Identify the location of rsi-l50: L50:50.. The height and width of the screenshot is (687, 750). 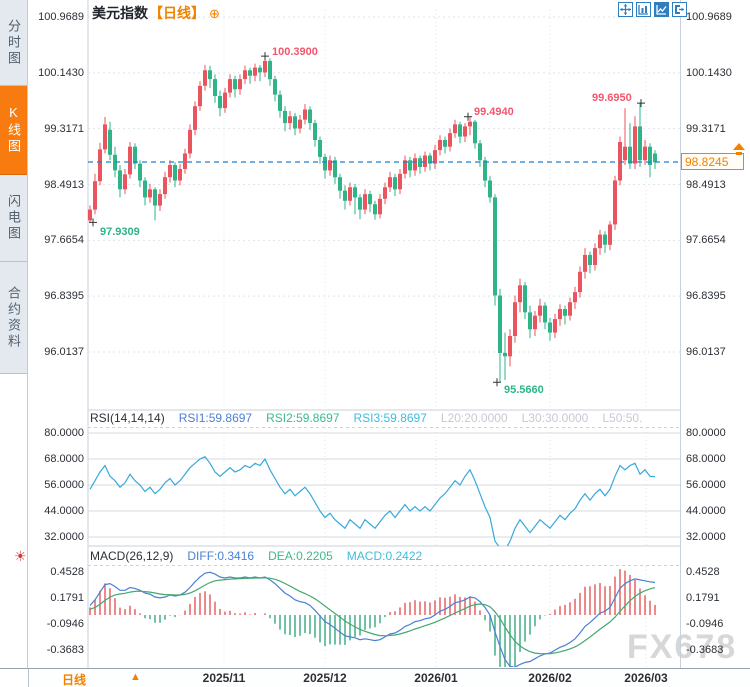
(622, 418).